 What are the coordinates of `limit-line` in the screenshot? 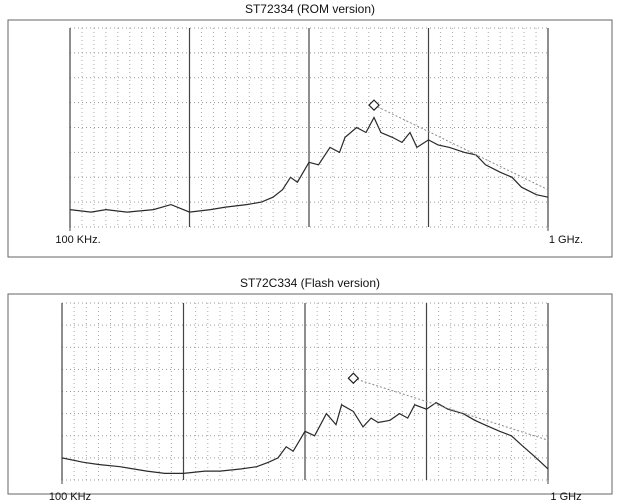 It's located at (461, 147).